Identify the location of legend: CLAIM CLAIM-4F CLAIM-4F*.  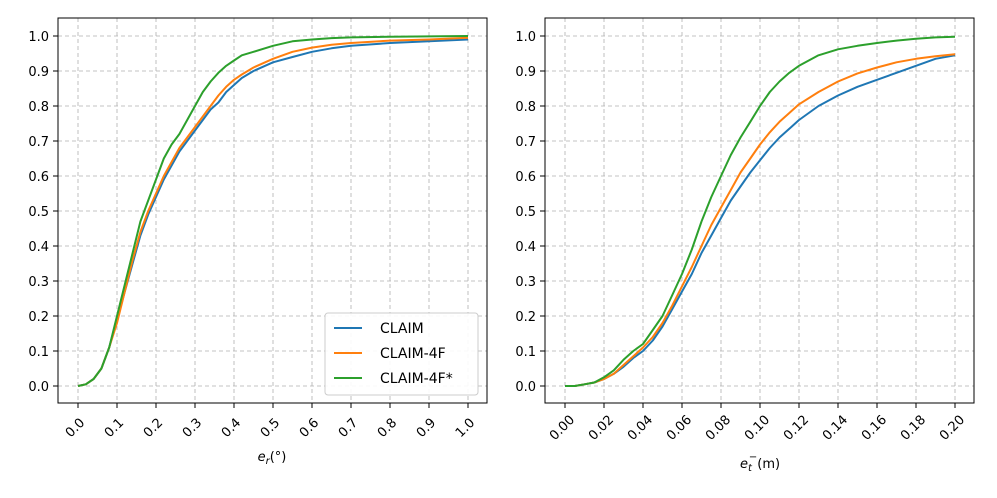
(401, 354).